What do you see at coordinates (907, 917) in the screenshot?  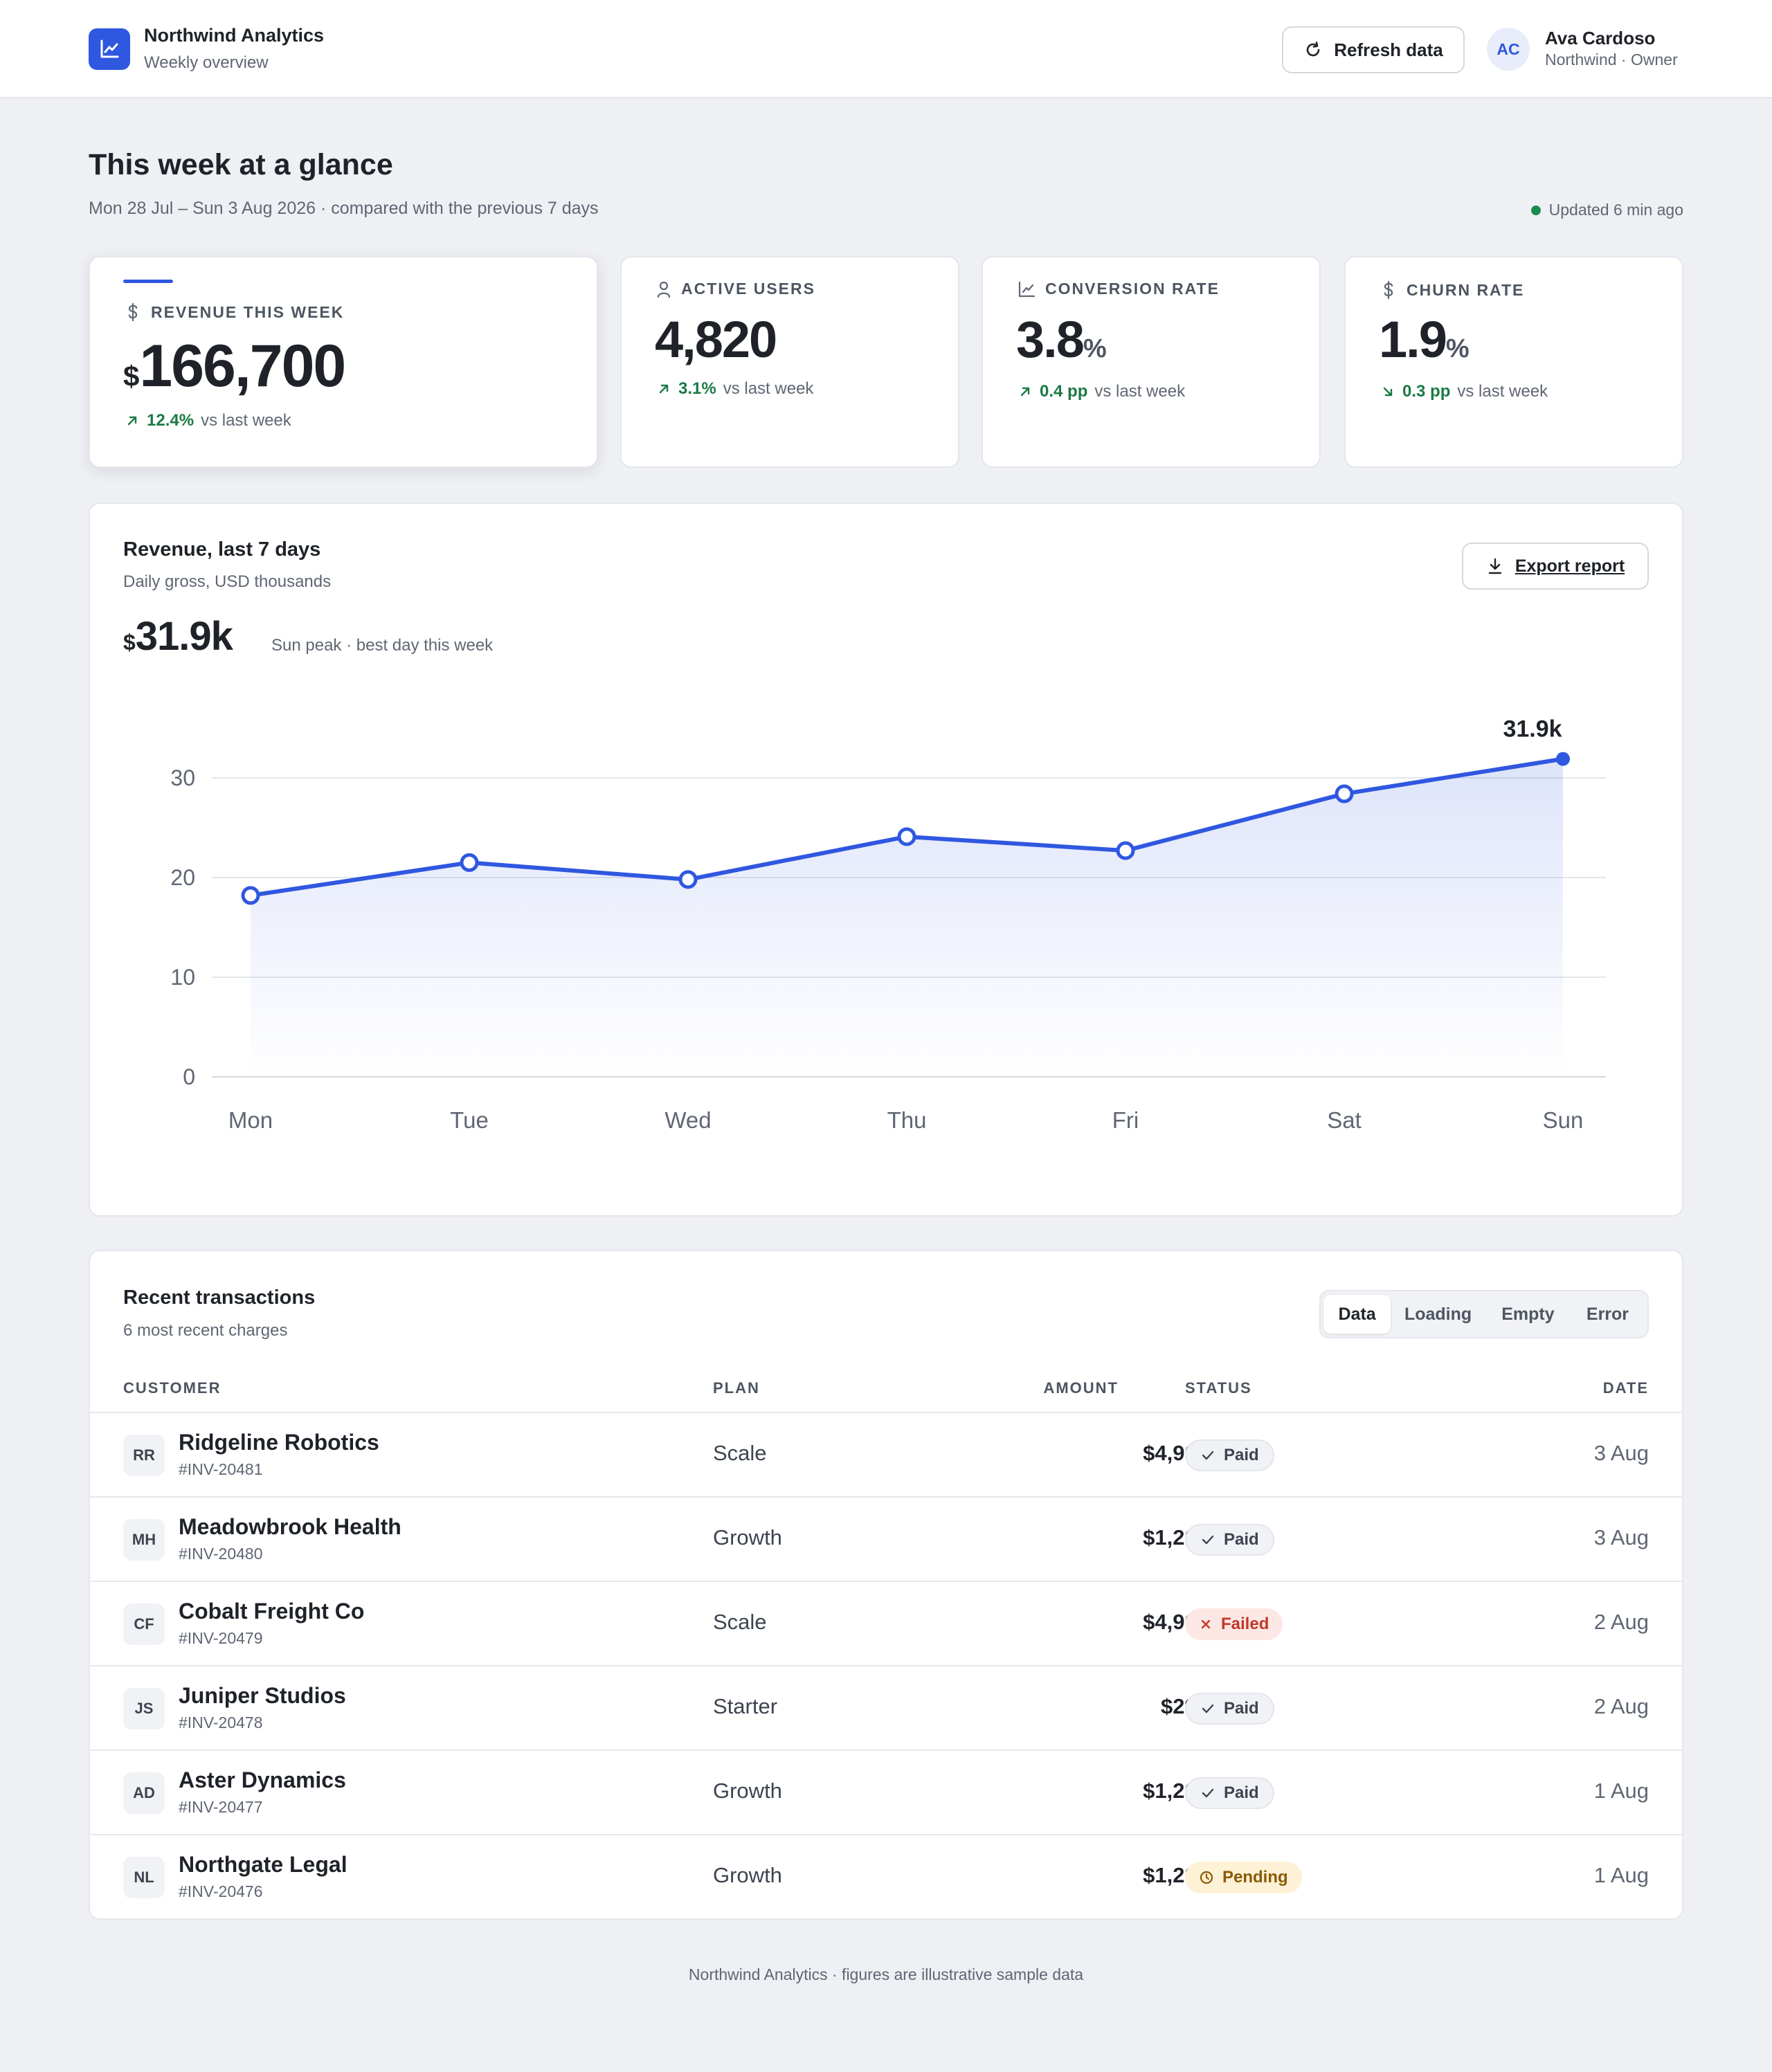 I see `area-fill` at bounding box center [907, 917].